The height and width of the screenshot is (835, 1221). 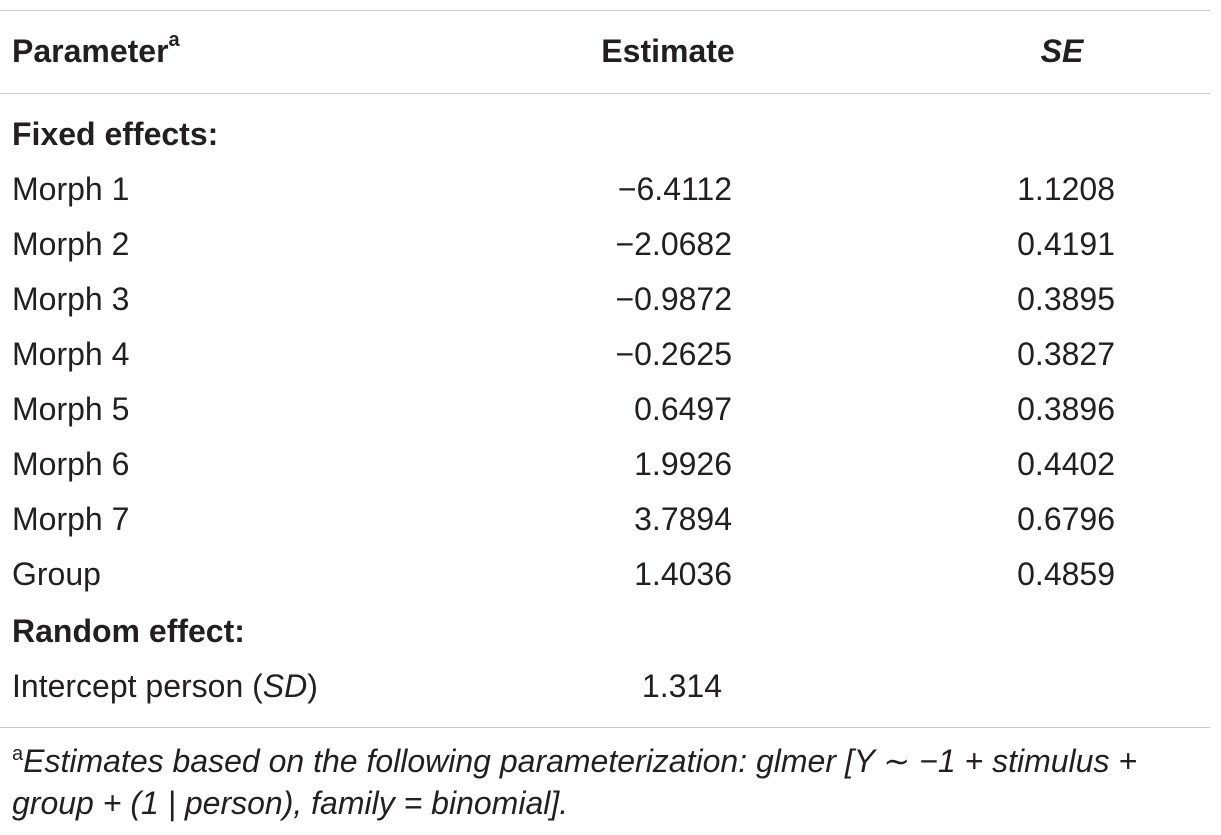 I want to click on section-title-fixed: Fixed effects:, so click(x=115, y=134).